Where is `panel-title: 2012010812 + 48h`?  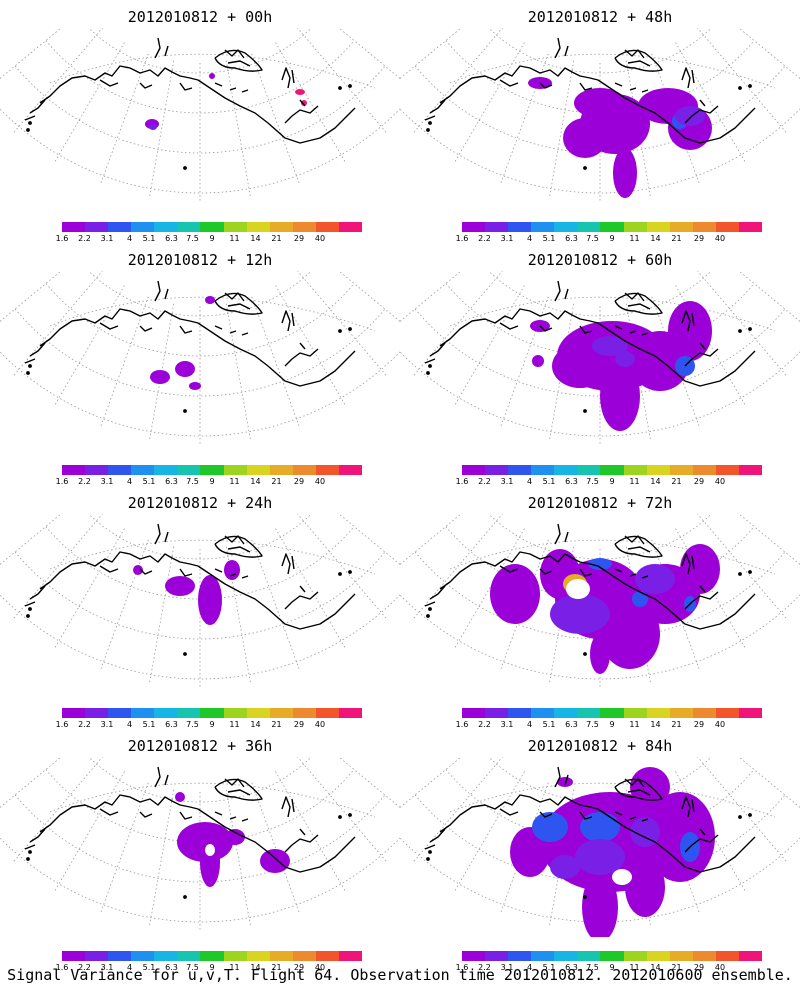
panel-title: 2012010812 + 48h is located at coordinates (600, 17).